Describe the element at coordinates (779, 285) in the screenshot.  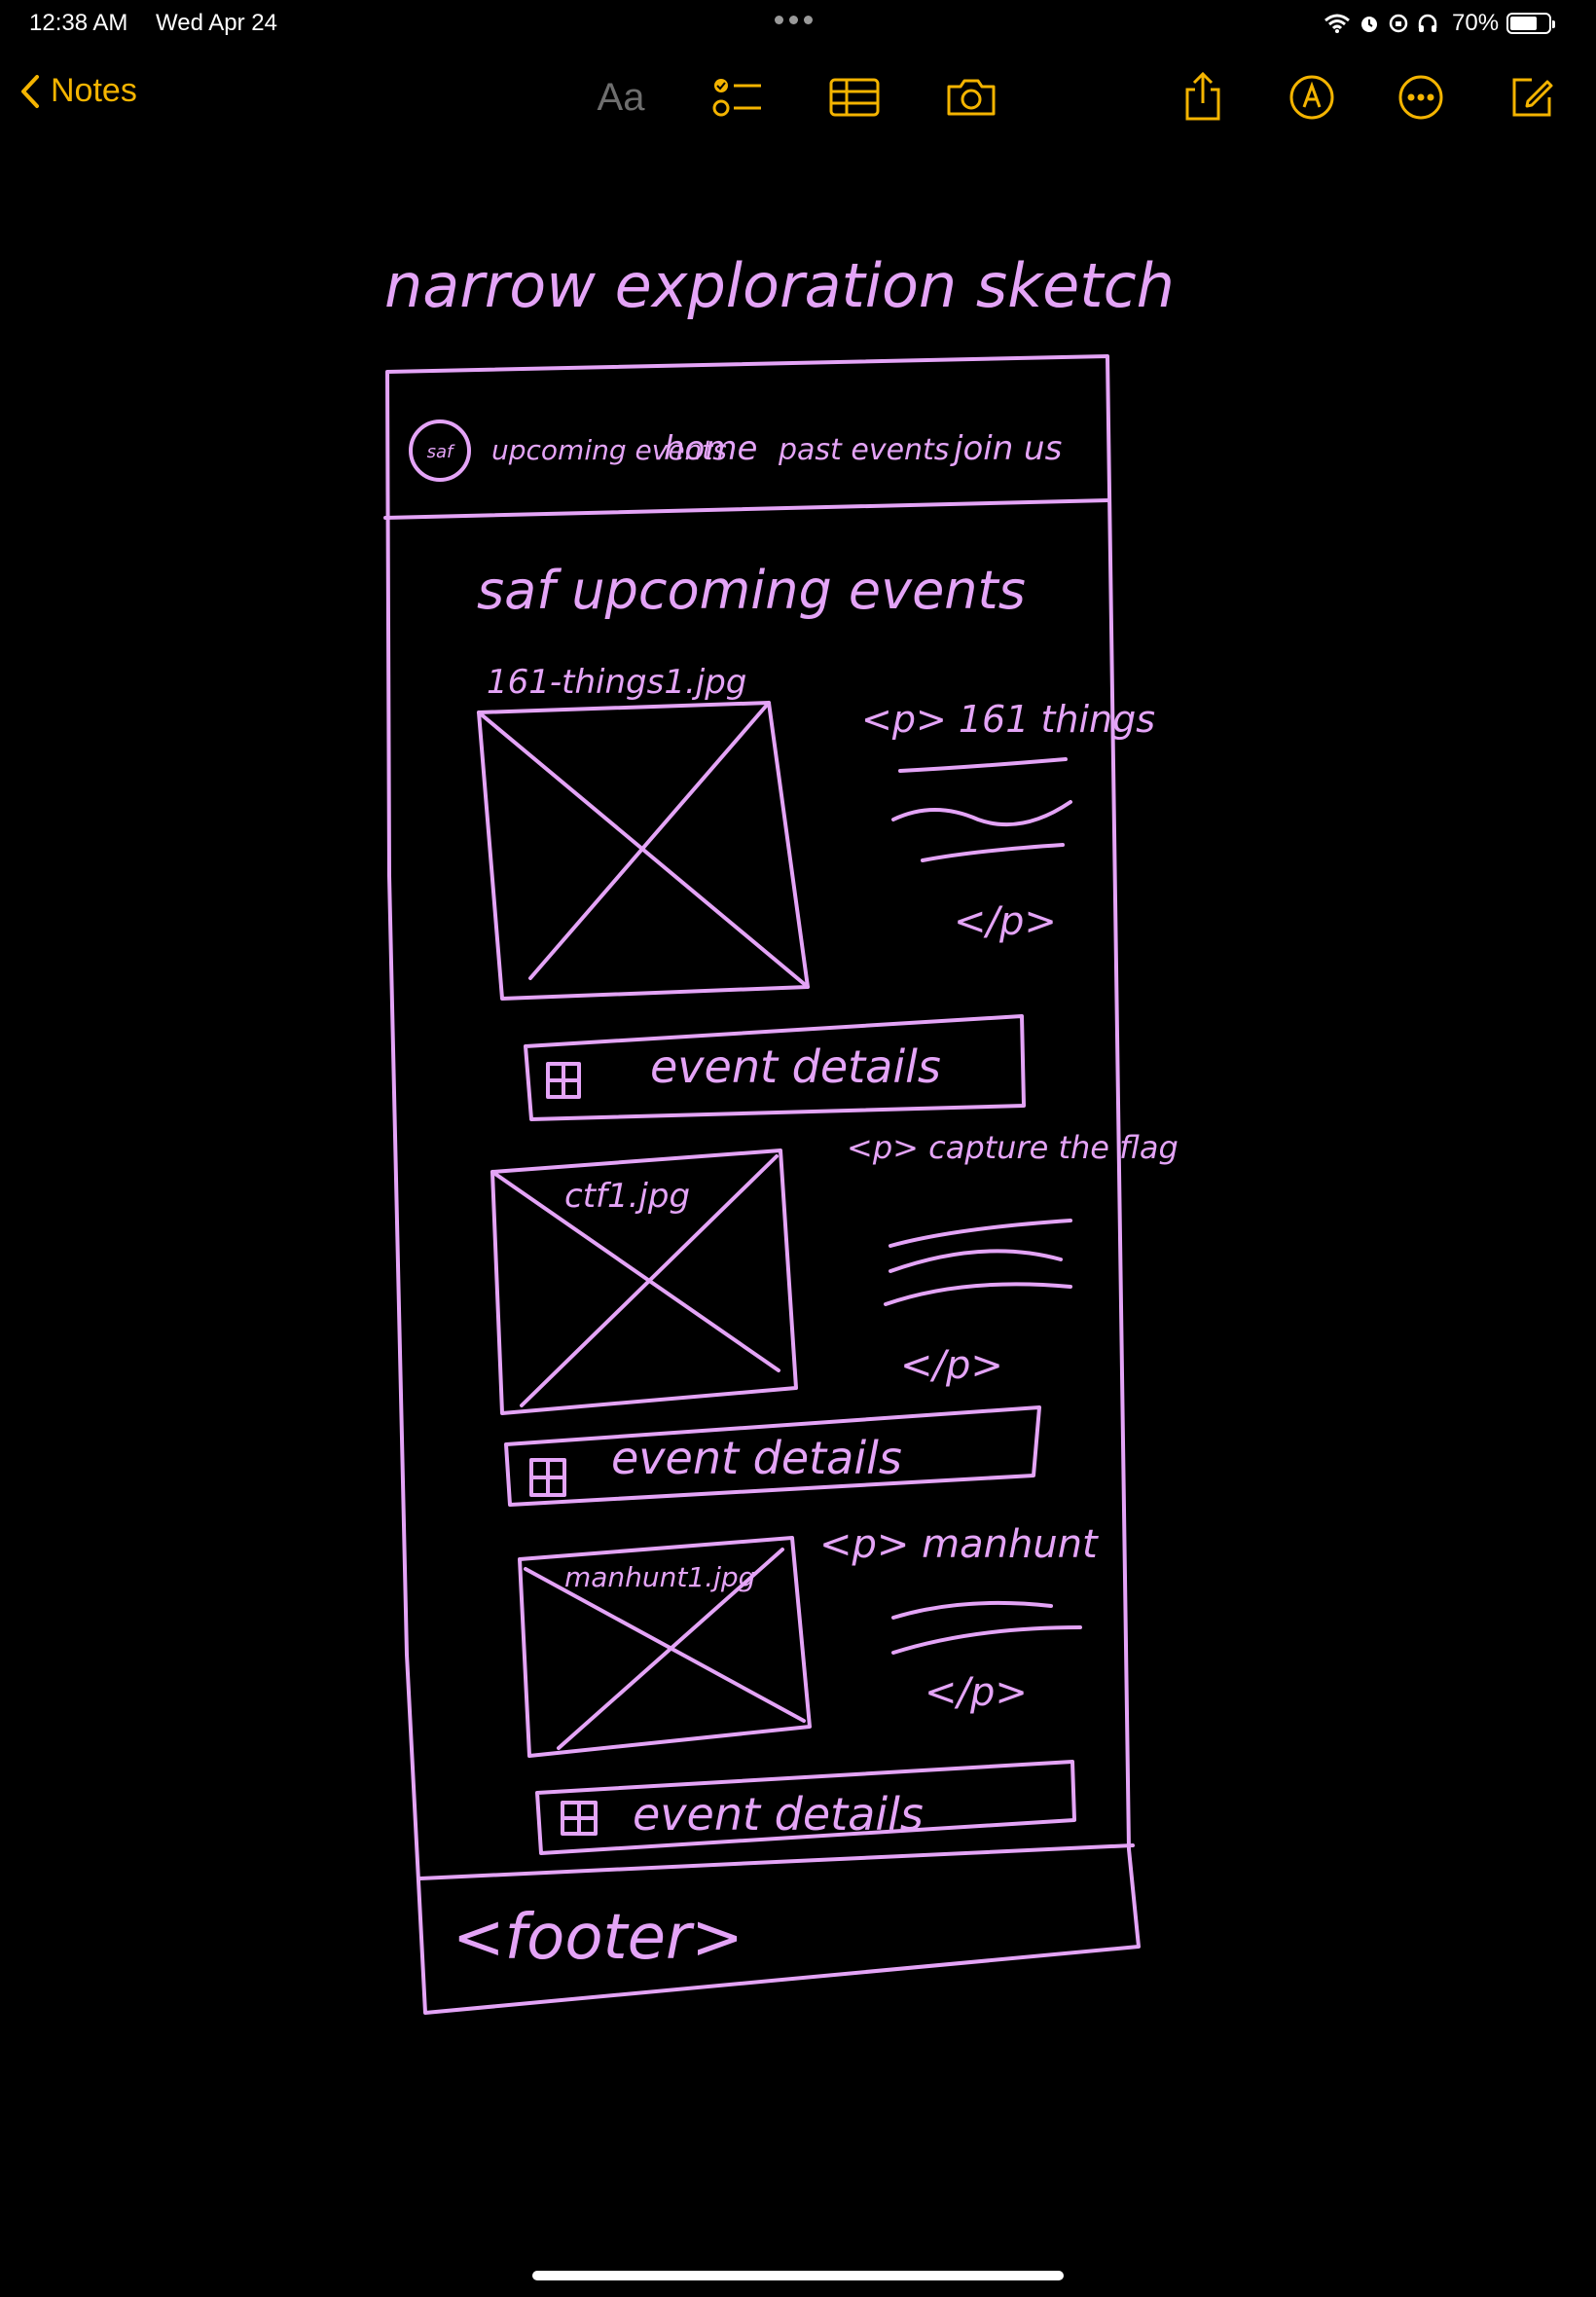
I see `sketch-title: narrow exploration sketch` at that location.